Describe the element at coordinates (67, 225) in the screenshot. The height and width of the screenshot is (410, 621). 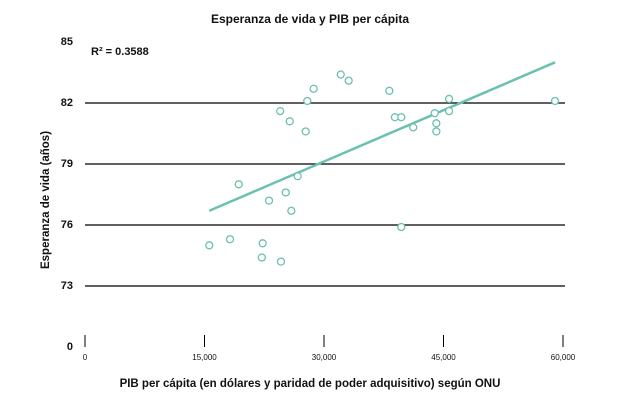
I see `y-tick-label: 76` at that location.